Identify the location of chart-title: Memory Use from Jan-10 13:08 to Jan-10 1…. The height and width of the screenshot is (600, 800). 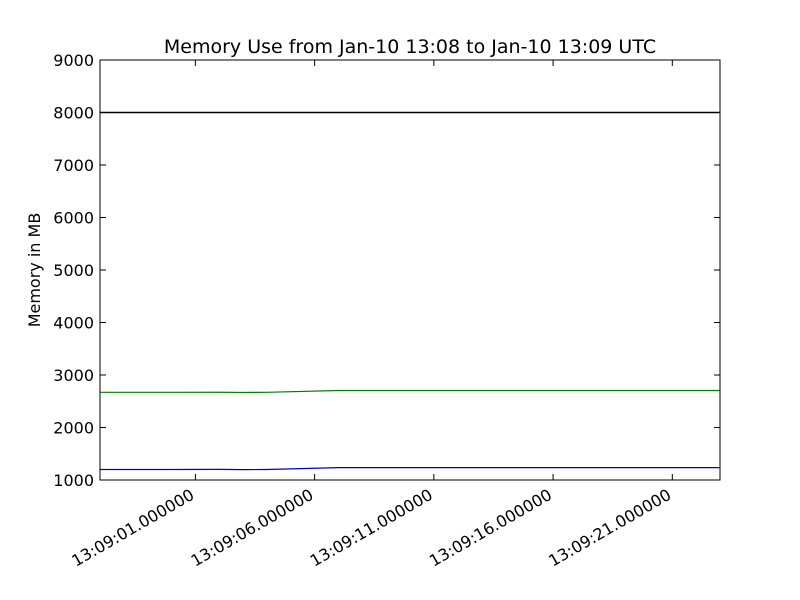
(410, 47).